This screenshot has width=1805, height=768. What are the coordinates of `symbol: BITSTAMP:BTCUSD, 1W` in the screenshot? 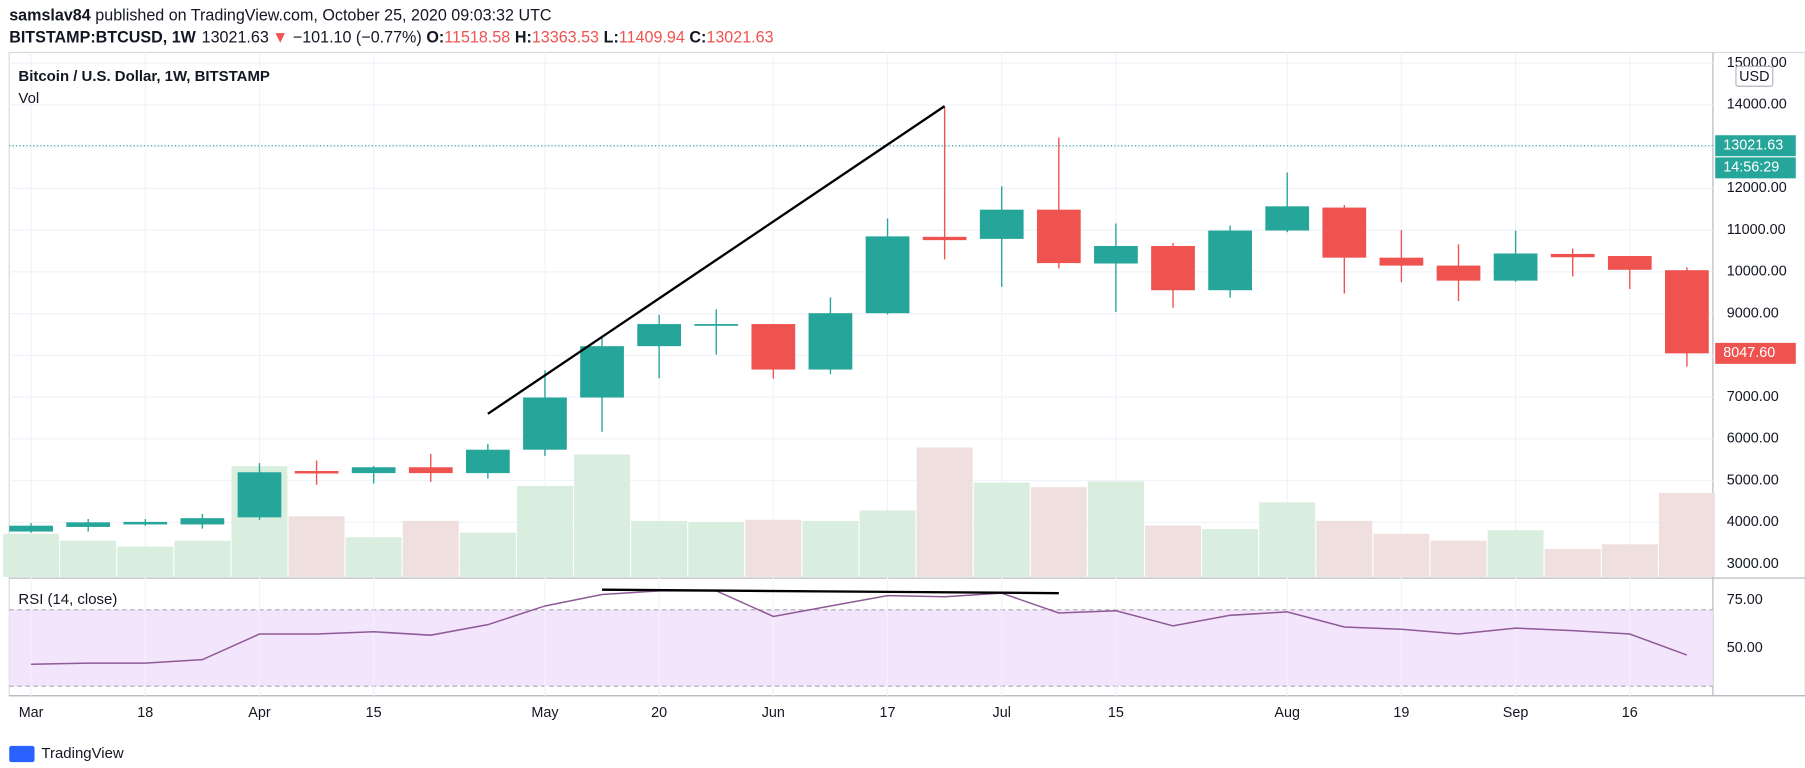 It's located at (102, 38).